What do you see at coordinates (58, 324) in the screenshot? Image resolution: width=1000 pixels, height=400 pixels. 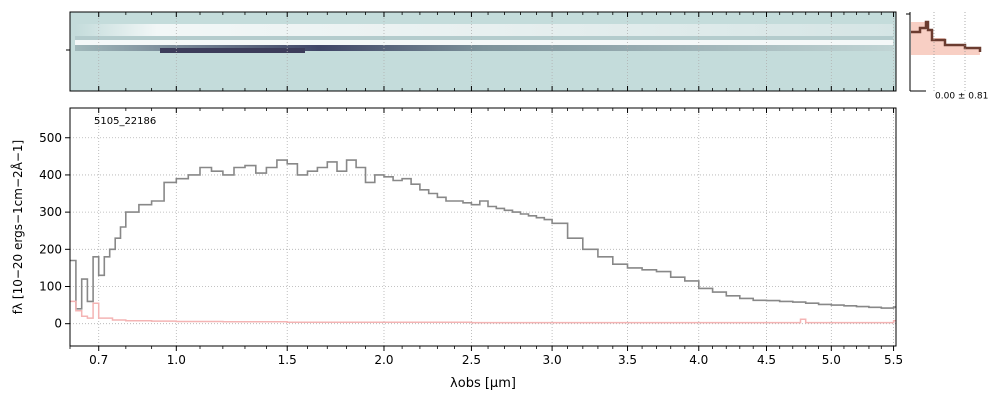 I see `y-tick-label: 0` at bounding box center [58, 324].